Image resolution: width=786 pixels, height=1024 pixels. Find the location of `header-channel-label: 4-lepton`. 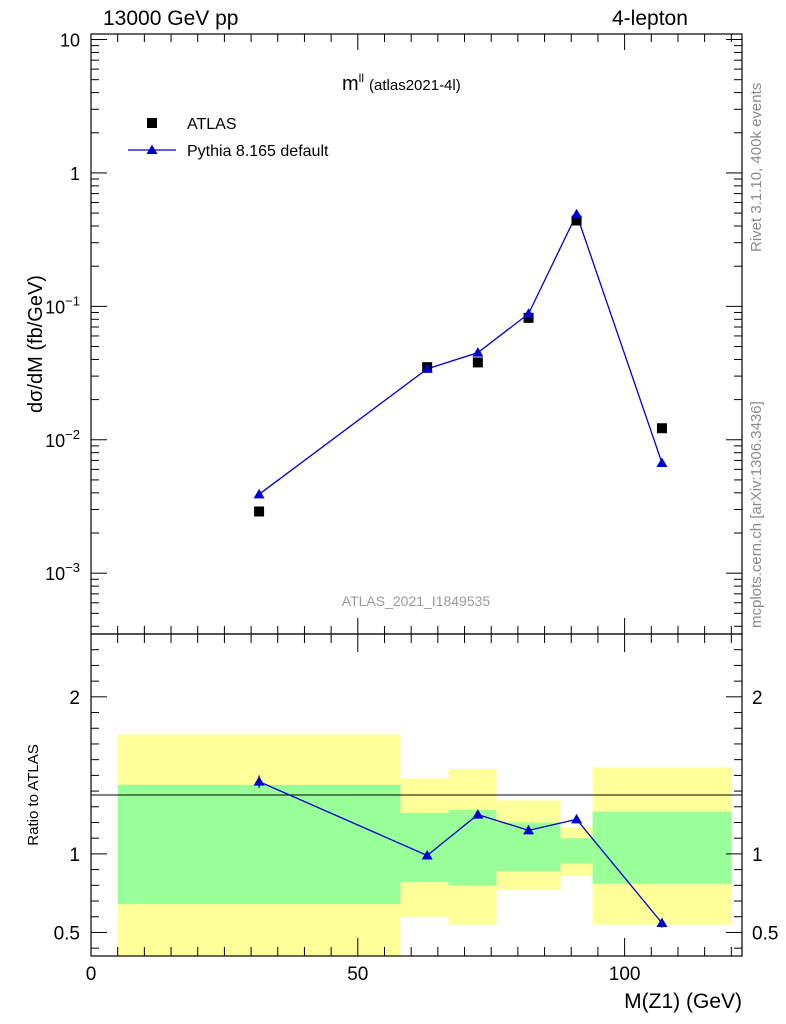

header-channel-label: 4-lepton is located at coordinates (650, 18).